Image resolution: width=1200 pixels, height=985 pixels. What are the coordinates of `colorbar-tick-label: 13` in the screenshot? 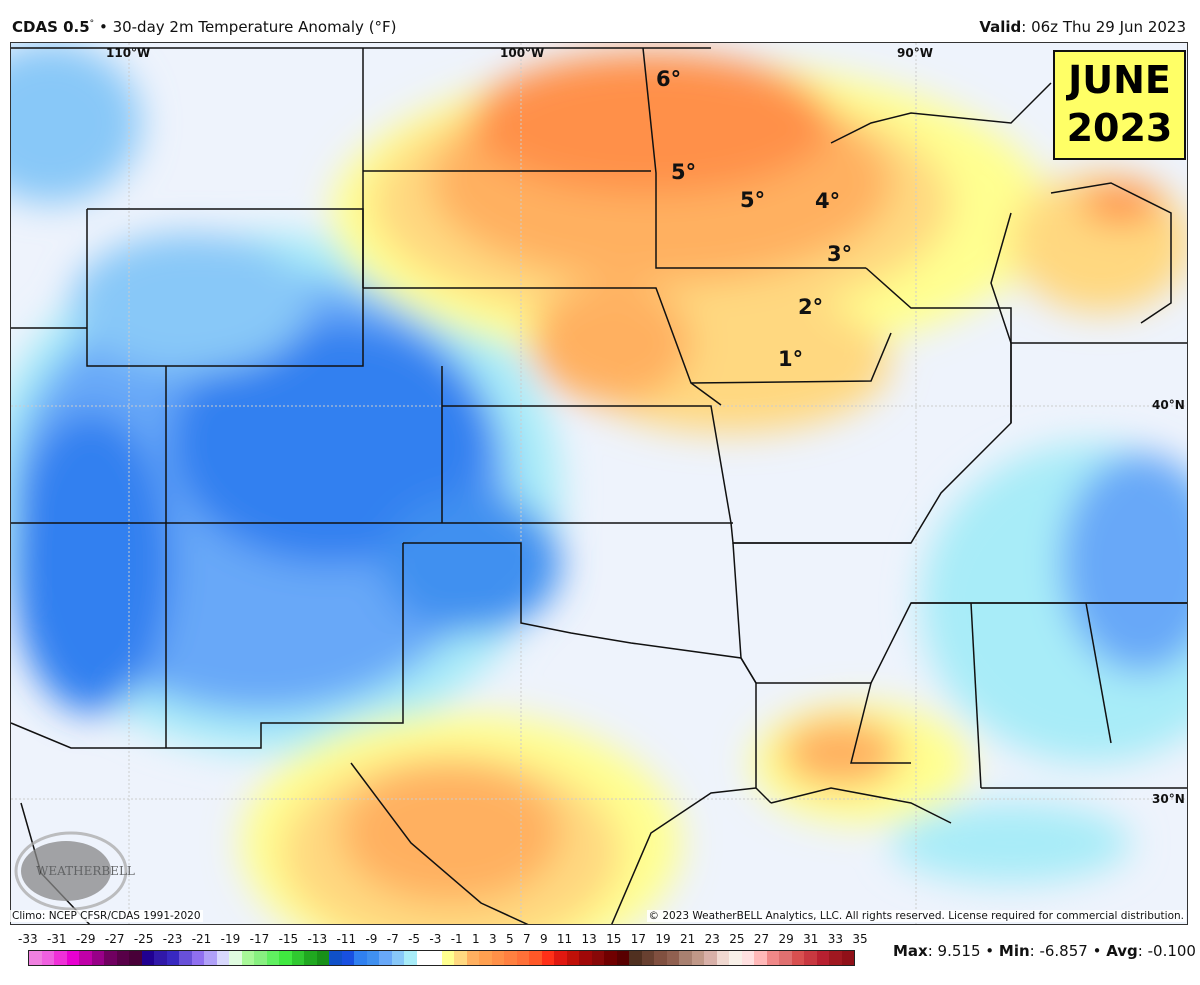 It's located at (589, 939).